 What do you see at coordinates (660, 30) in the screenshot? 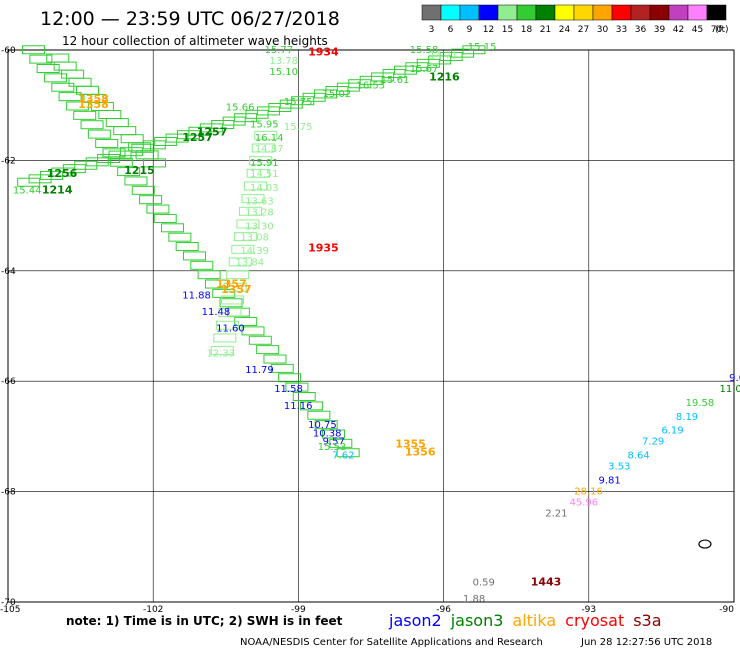
I see `colorbar-tick-label: 39` at bounding box center [660, 30].